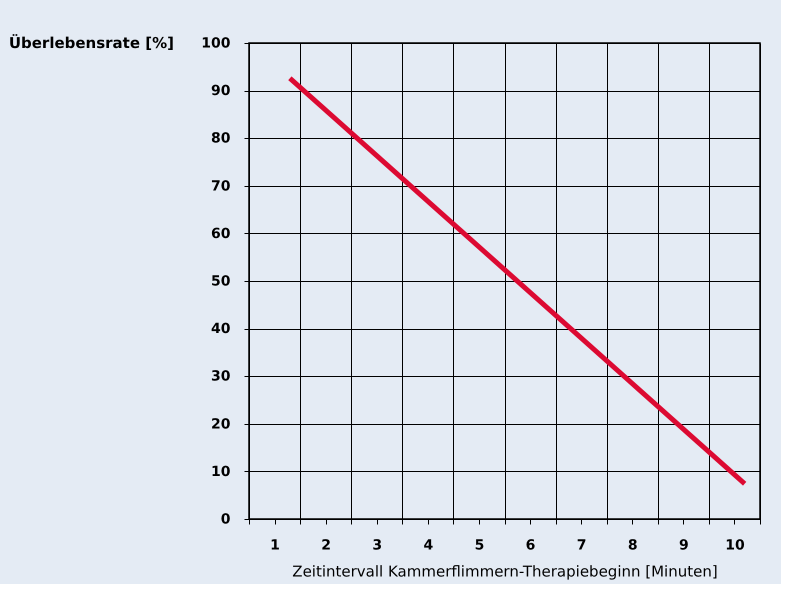 This screenshot has height=601, width=808. Describe the element at coordinates (221, 329) in the screenshot. I see `y-tick-label: 40` at that location.